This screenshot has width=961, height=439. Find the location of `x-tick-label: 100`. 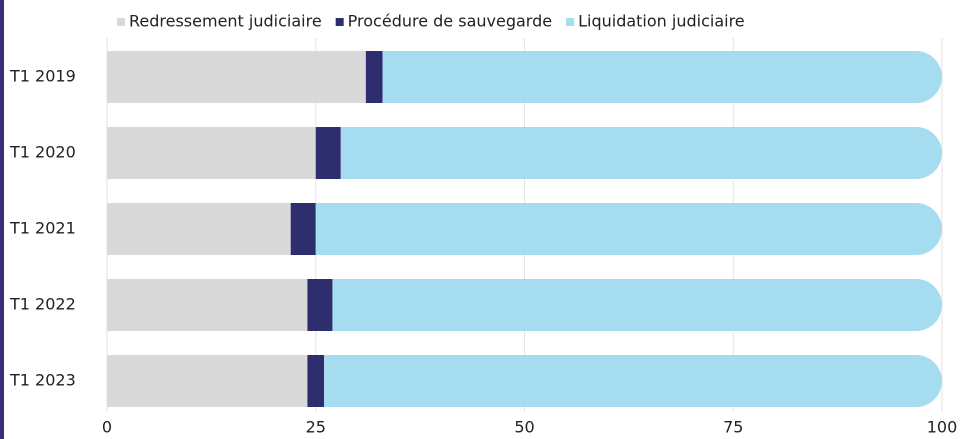

x-tick-label: 100 is located at coordinates (942, 427).